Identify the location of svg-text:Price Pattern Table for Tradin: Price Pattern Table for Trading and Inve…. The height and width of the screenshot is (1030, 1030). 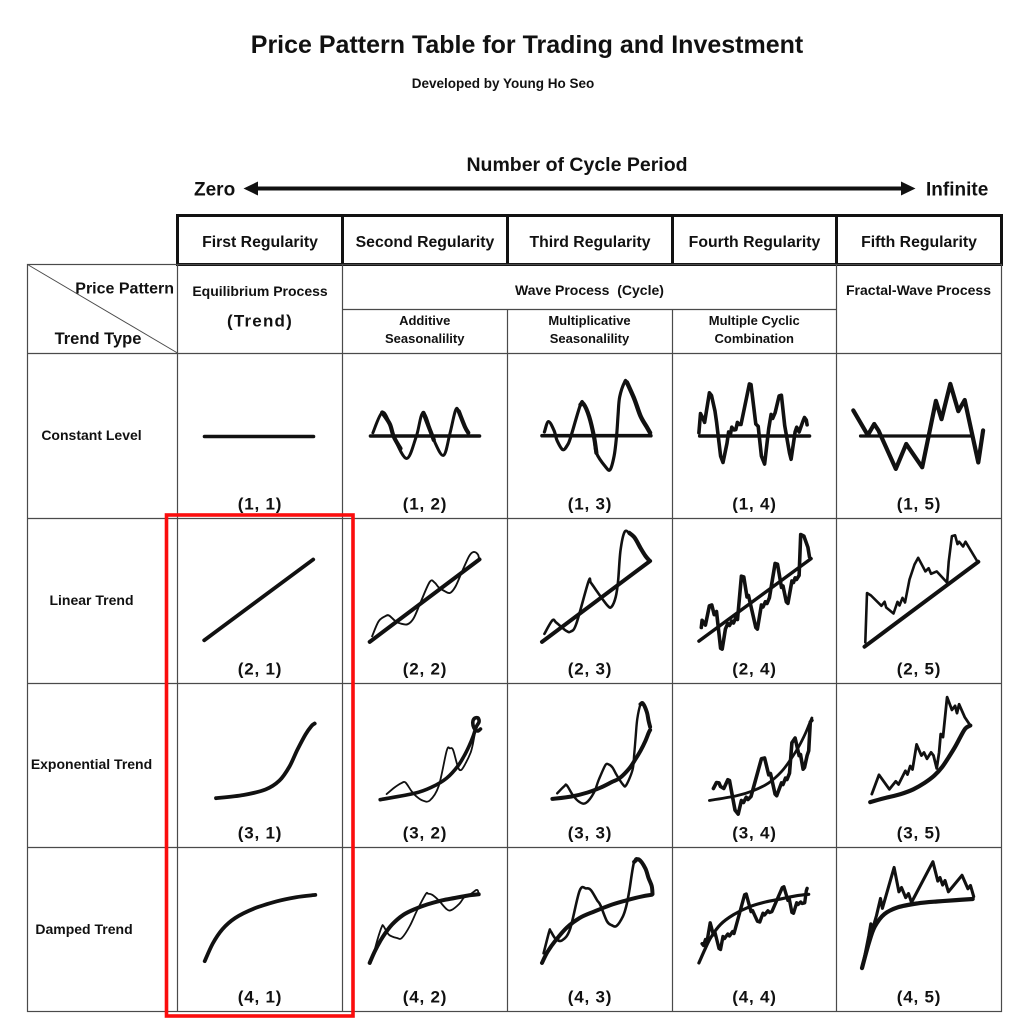
(527, 45).